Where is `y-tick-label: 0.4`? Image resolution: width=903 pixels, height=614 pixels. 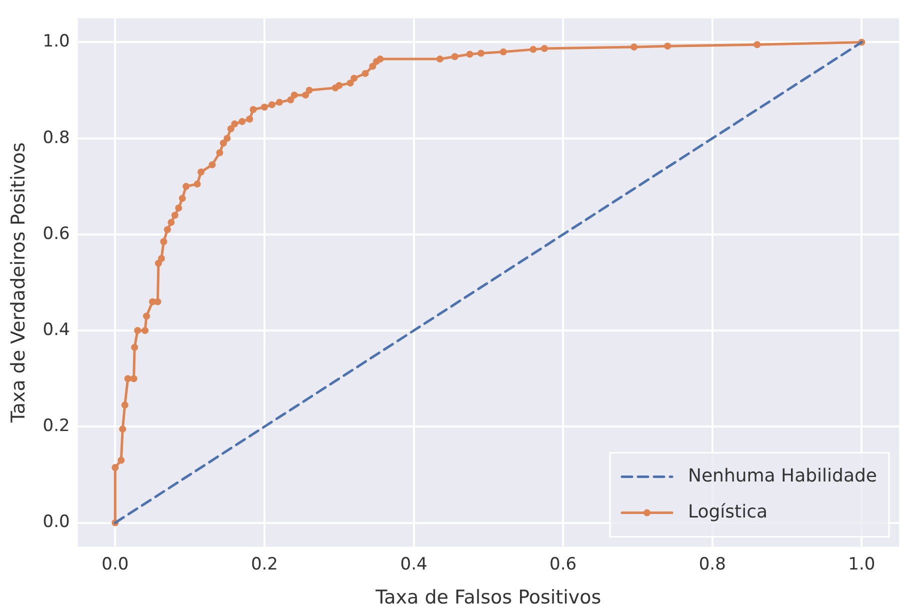 y-tick-label: 0.4 is located at coordinates (56, 330).